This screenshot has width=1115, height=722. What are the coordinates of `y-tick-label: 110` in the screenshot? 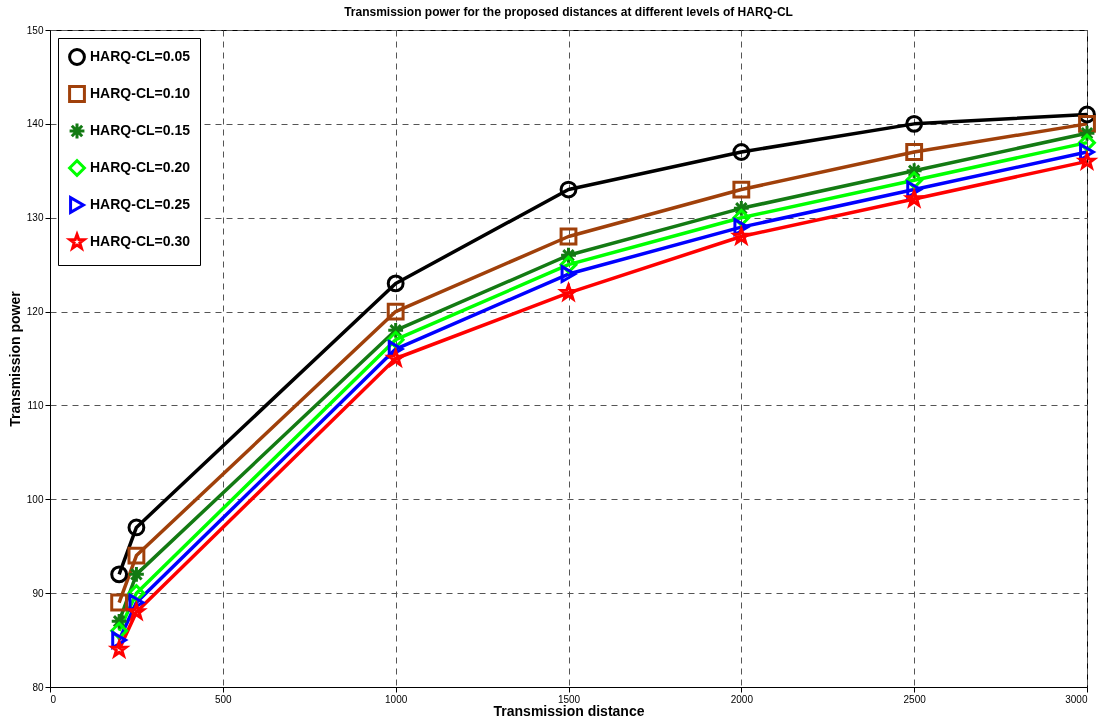 It's located at (35, 405).